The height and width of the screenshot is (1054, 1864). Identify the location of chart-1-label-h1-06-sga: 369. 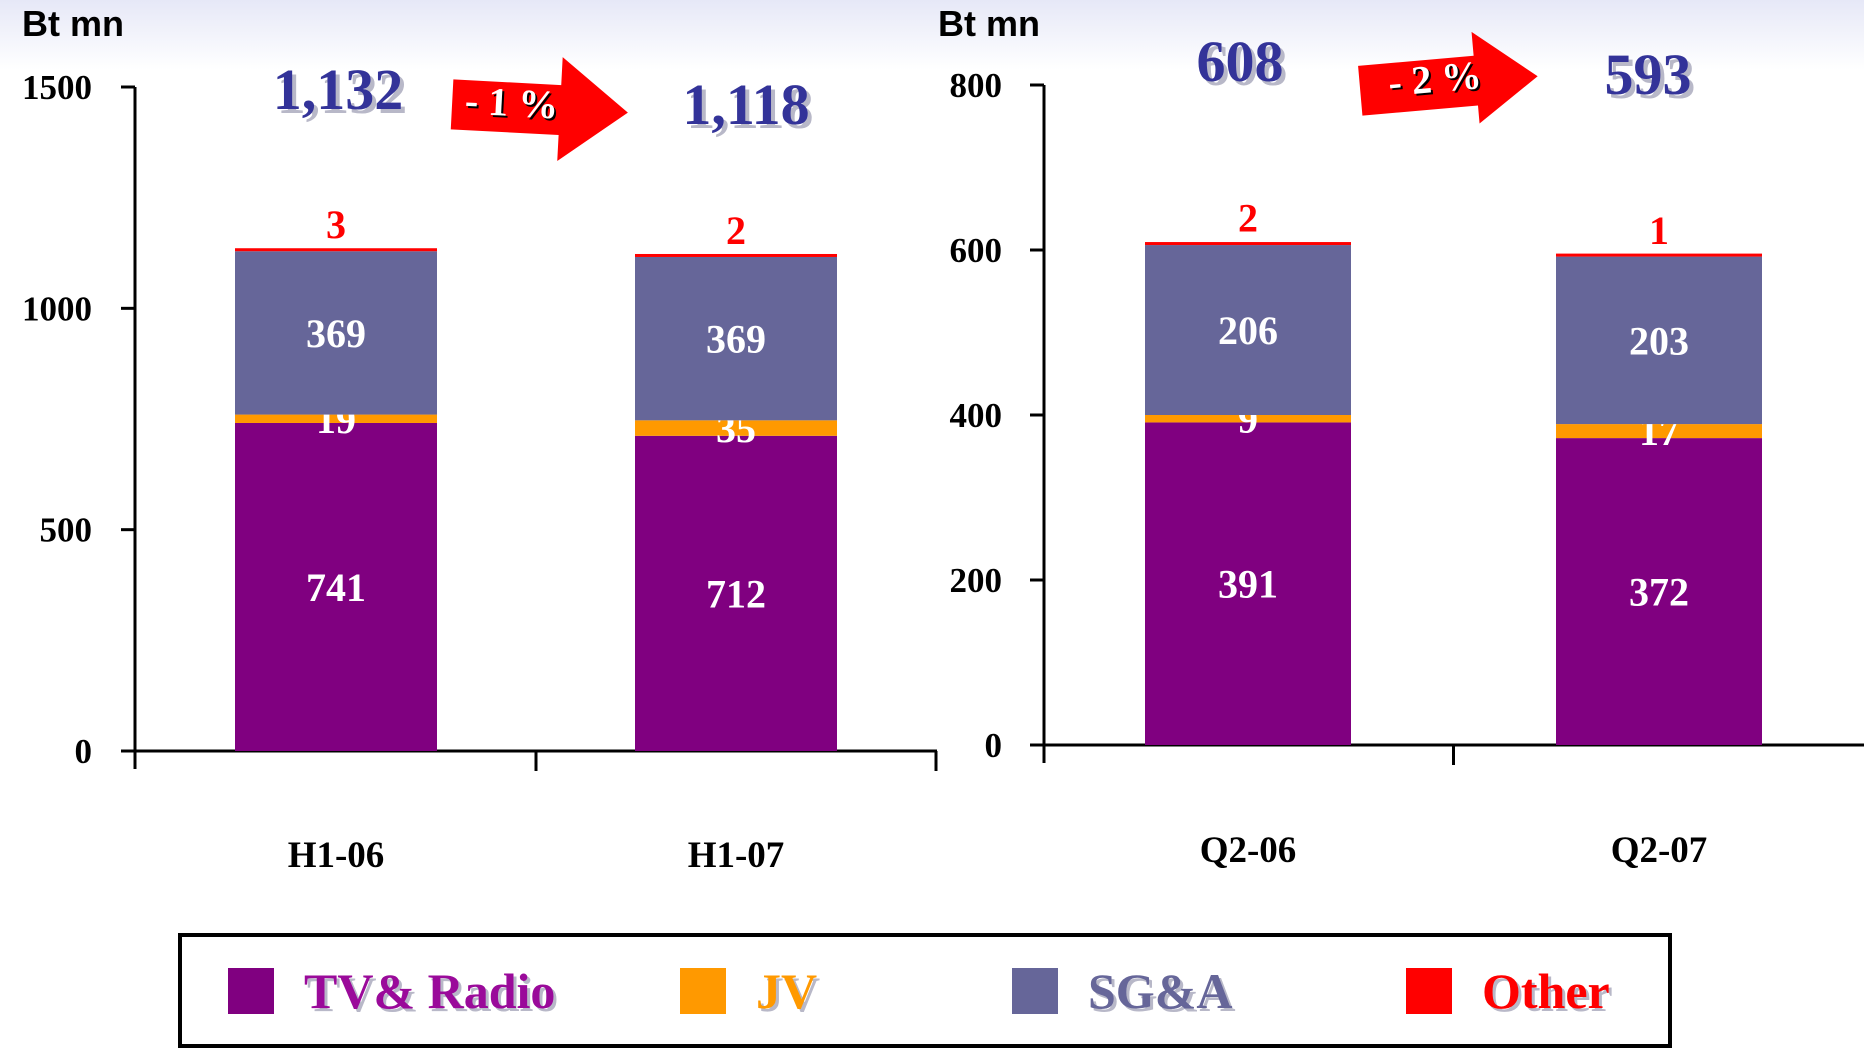
(336, 333).